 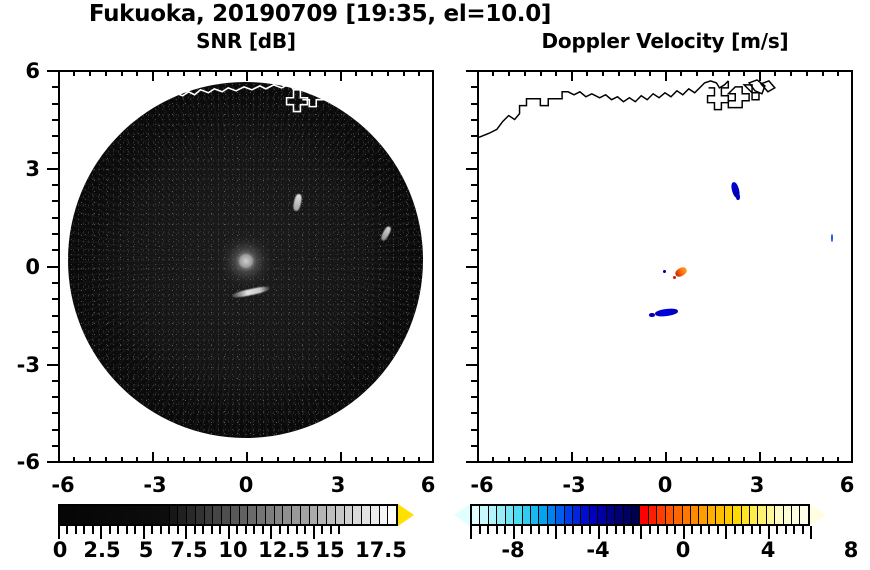 I want to click on doppler-cbar-label-8: 8, so click(x=851, y=550).